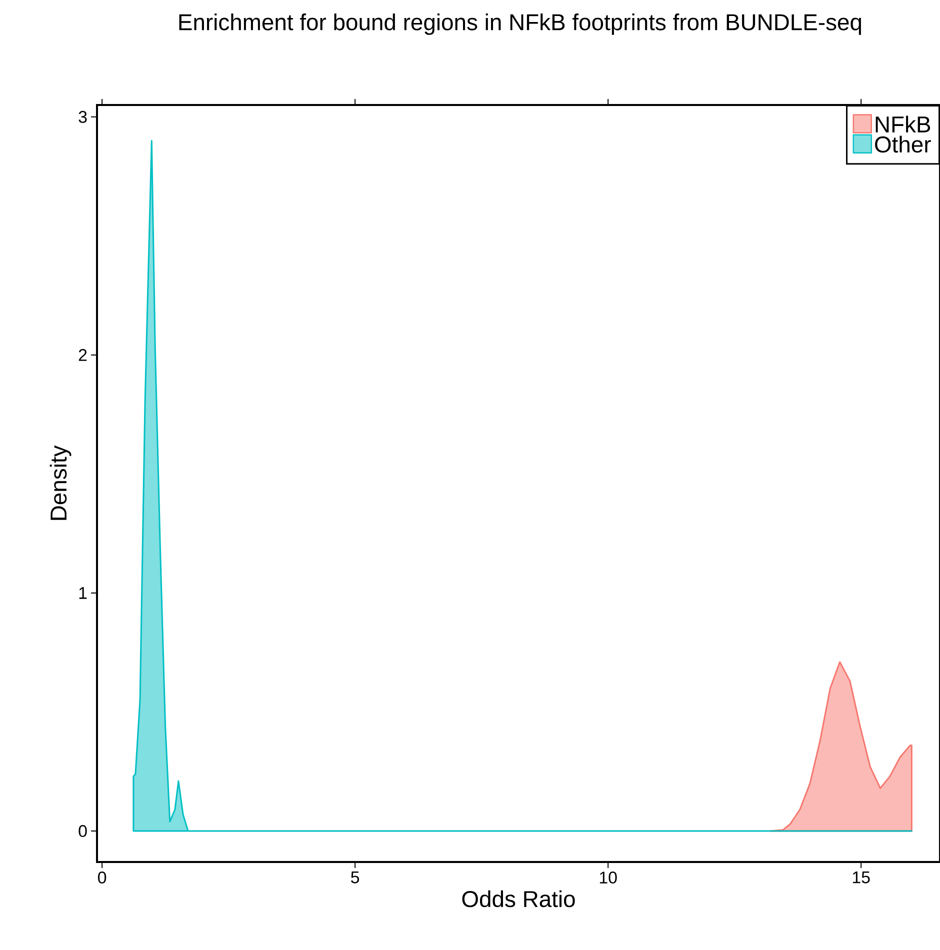 This screenshot has width=940, height=950. I want to click on x-tick-label: 0, so click(102, 878).